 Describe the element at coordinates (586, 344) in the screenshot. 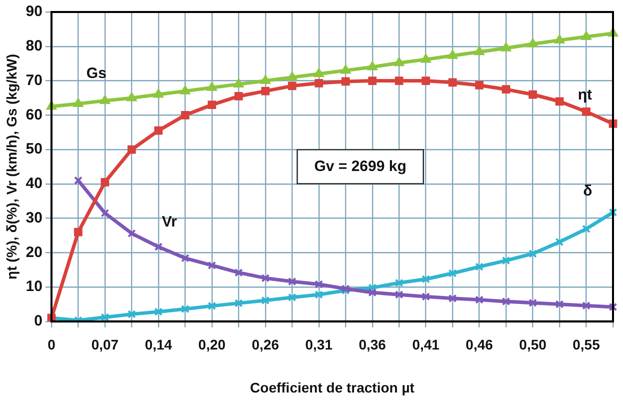

I see `x-tick-label: 0,55` at that location.